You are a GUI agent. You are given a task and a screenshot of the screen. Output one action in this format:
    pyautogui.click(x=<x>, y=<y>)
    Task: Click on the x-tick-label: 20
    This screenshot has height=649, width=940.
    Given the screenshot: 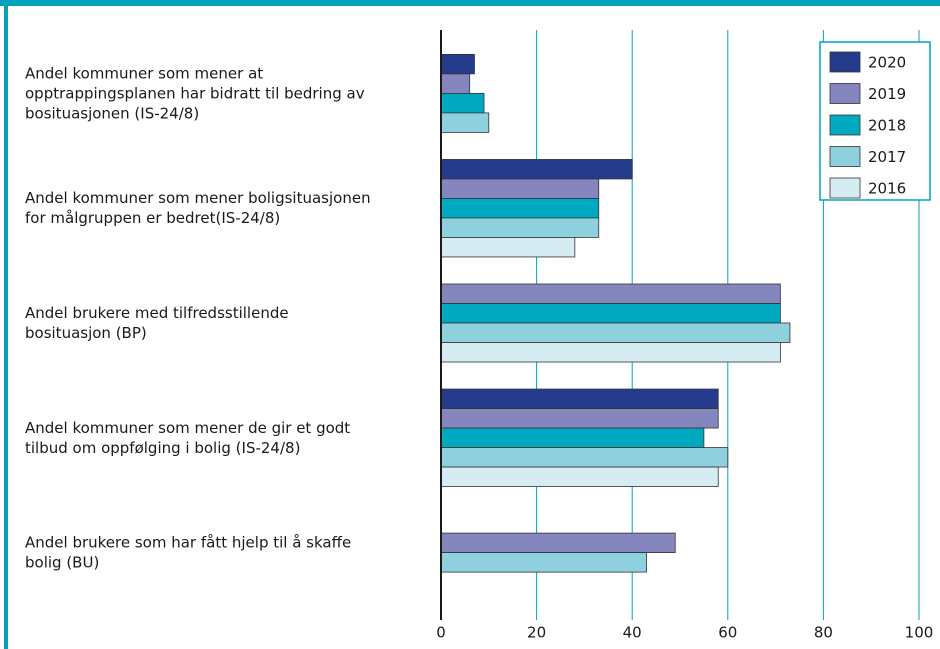 What is the action you would take?
    pyautogui.click(x=536, y=633)
    